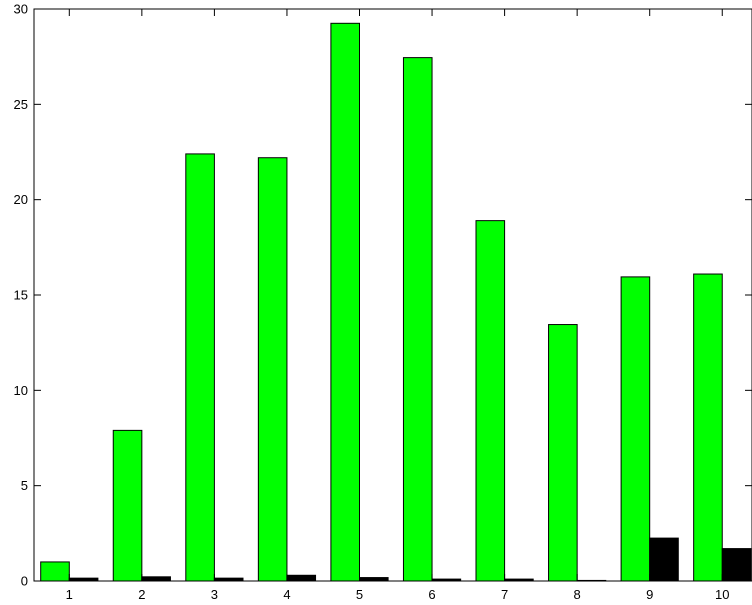  What do you see at coordinates (24, 581) in the screenshot?
I see `y-tick-label: 0` at bounding box center [24, 581].